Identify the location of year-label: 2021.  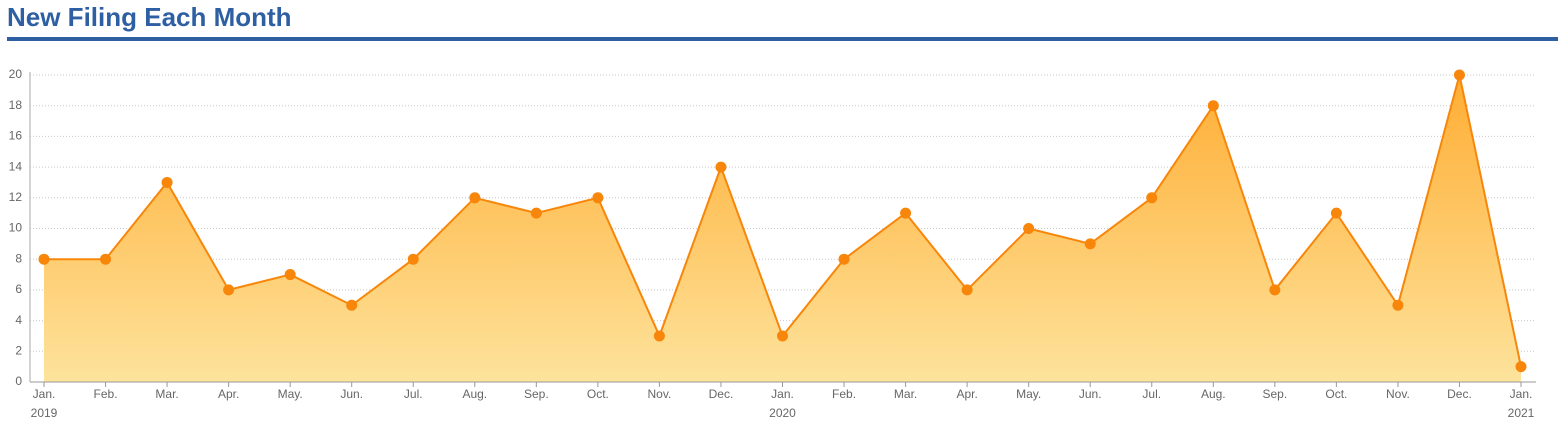
(1521, 413).